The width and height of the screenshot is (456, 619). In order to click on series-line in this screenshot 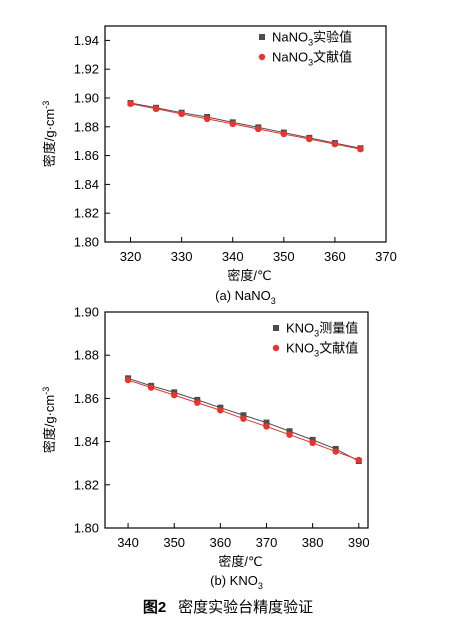, I will do `click(245, 126)`.